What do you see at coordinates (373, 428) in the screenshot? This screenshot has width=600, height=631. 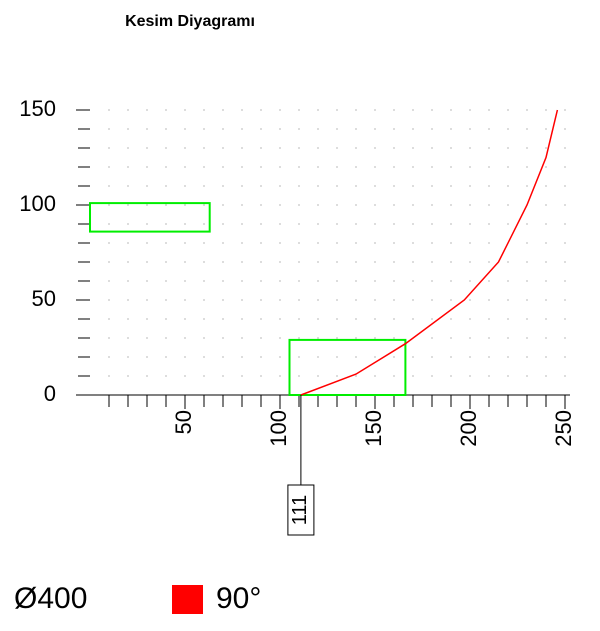 I see `x-tick-label: 150` at bounding box center [373, 428].